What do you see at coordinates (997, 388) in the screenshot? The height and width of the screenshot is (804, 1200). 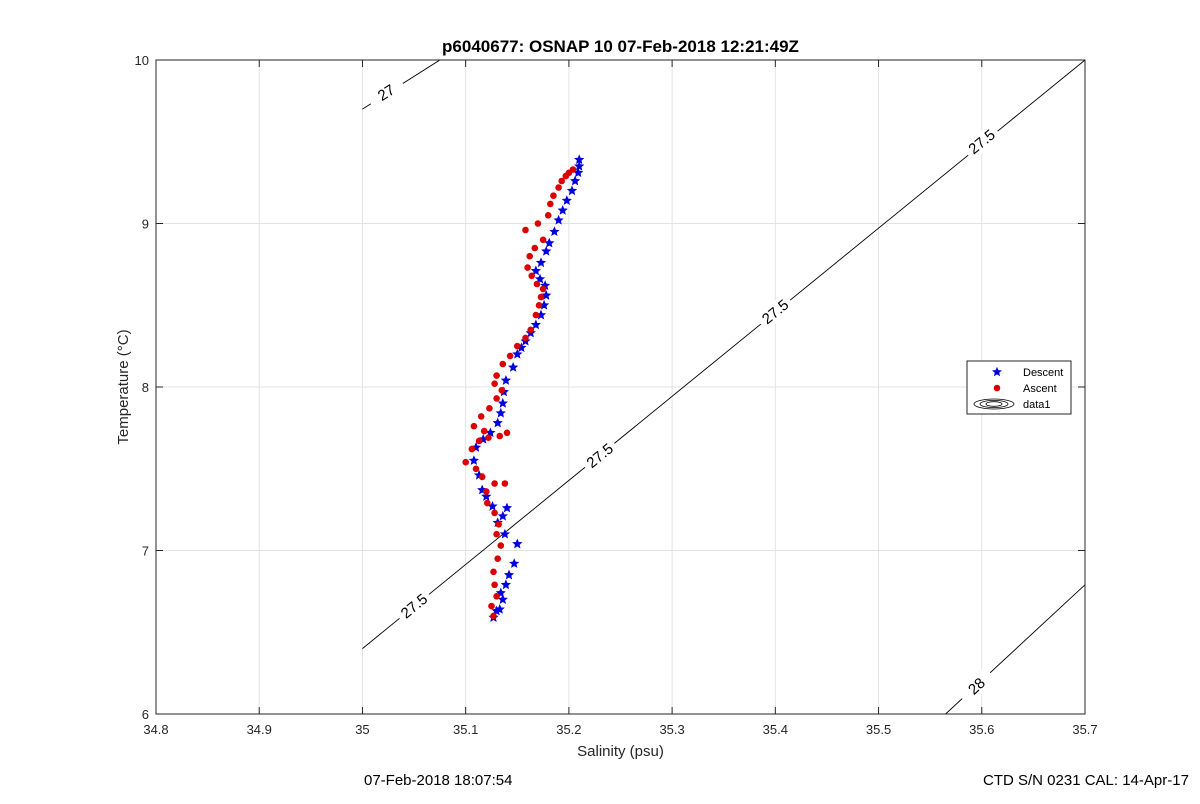 I see `legend-marker-ascent` at bounding box center [997, 388].